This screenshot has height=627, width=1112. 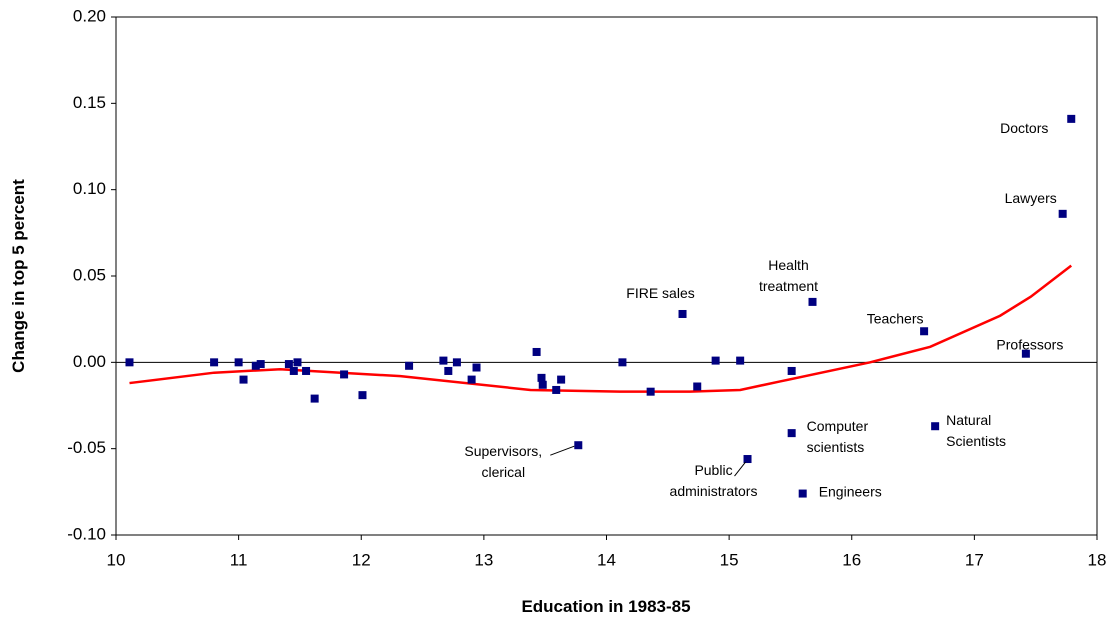 I want to click on x-tick-label: 15, so click(x=729, y=559).